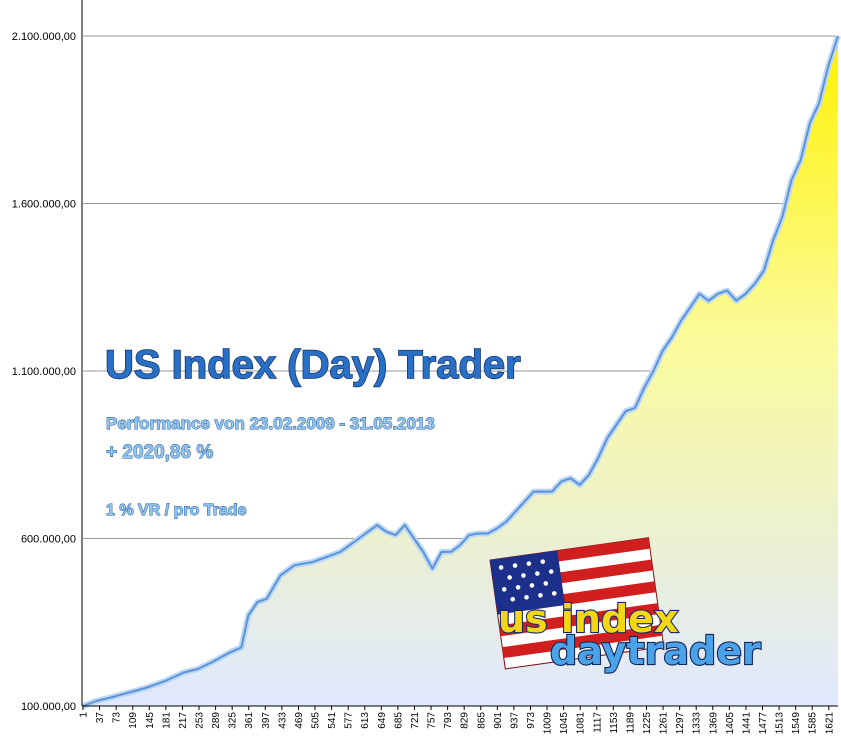  I want to click on x-tick-label: 1, so click(84, 715).